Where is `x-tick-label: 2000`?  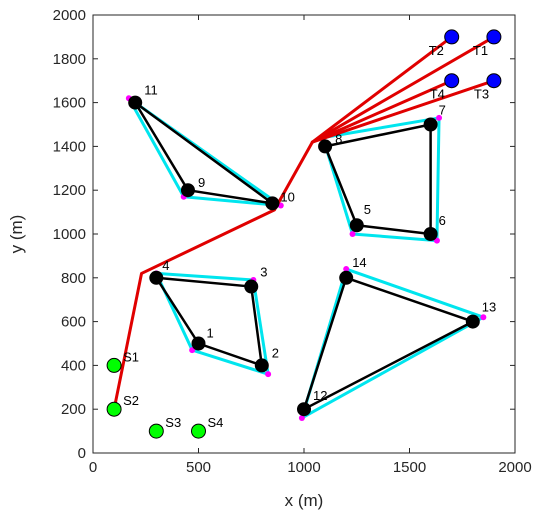 x-tick-label: 2000 is located at coordinates (514, 467).